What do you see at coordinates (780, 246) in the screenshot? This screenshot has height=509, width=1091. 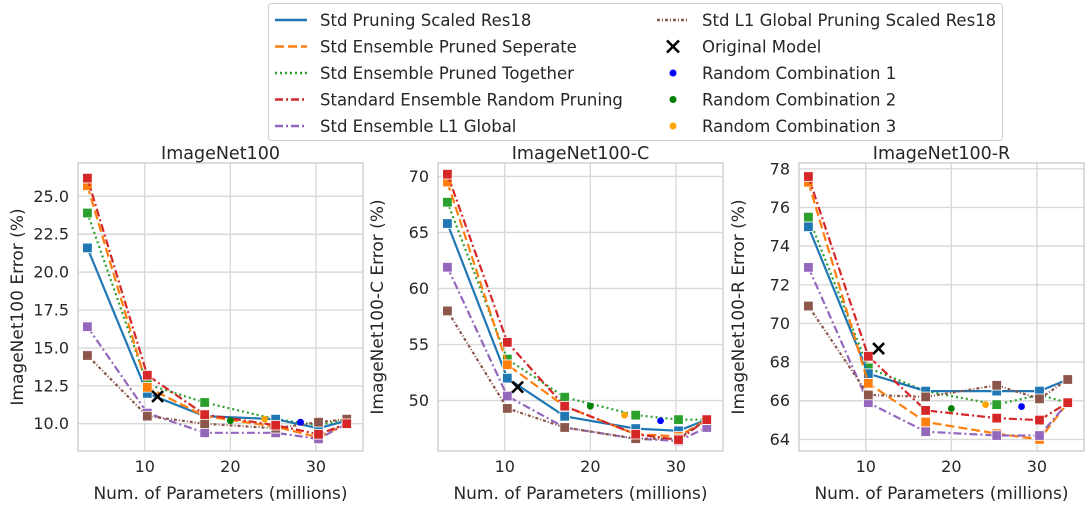 I see `y-tick-label: 74` at bounding box center [780, 246].